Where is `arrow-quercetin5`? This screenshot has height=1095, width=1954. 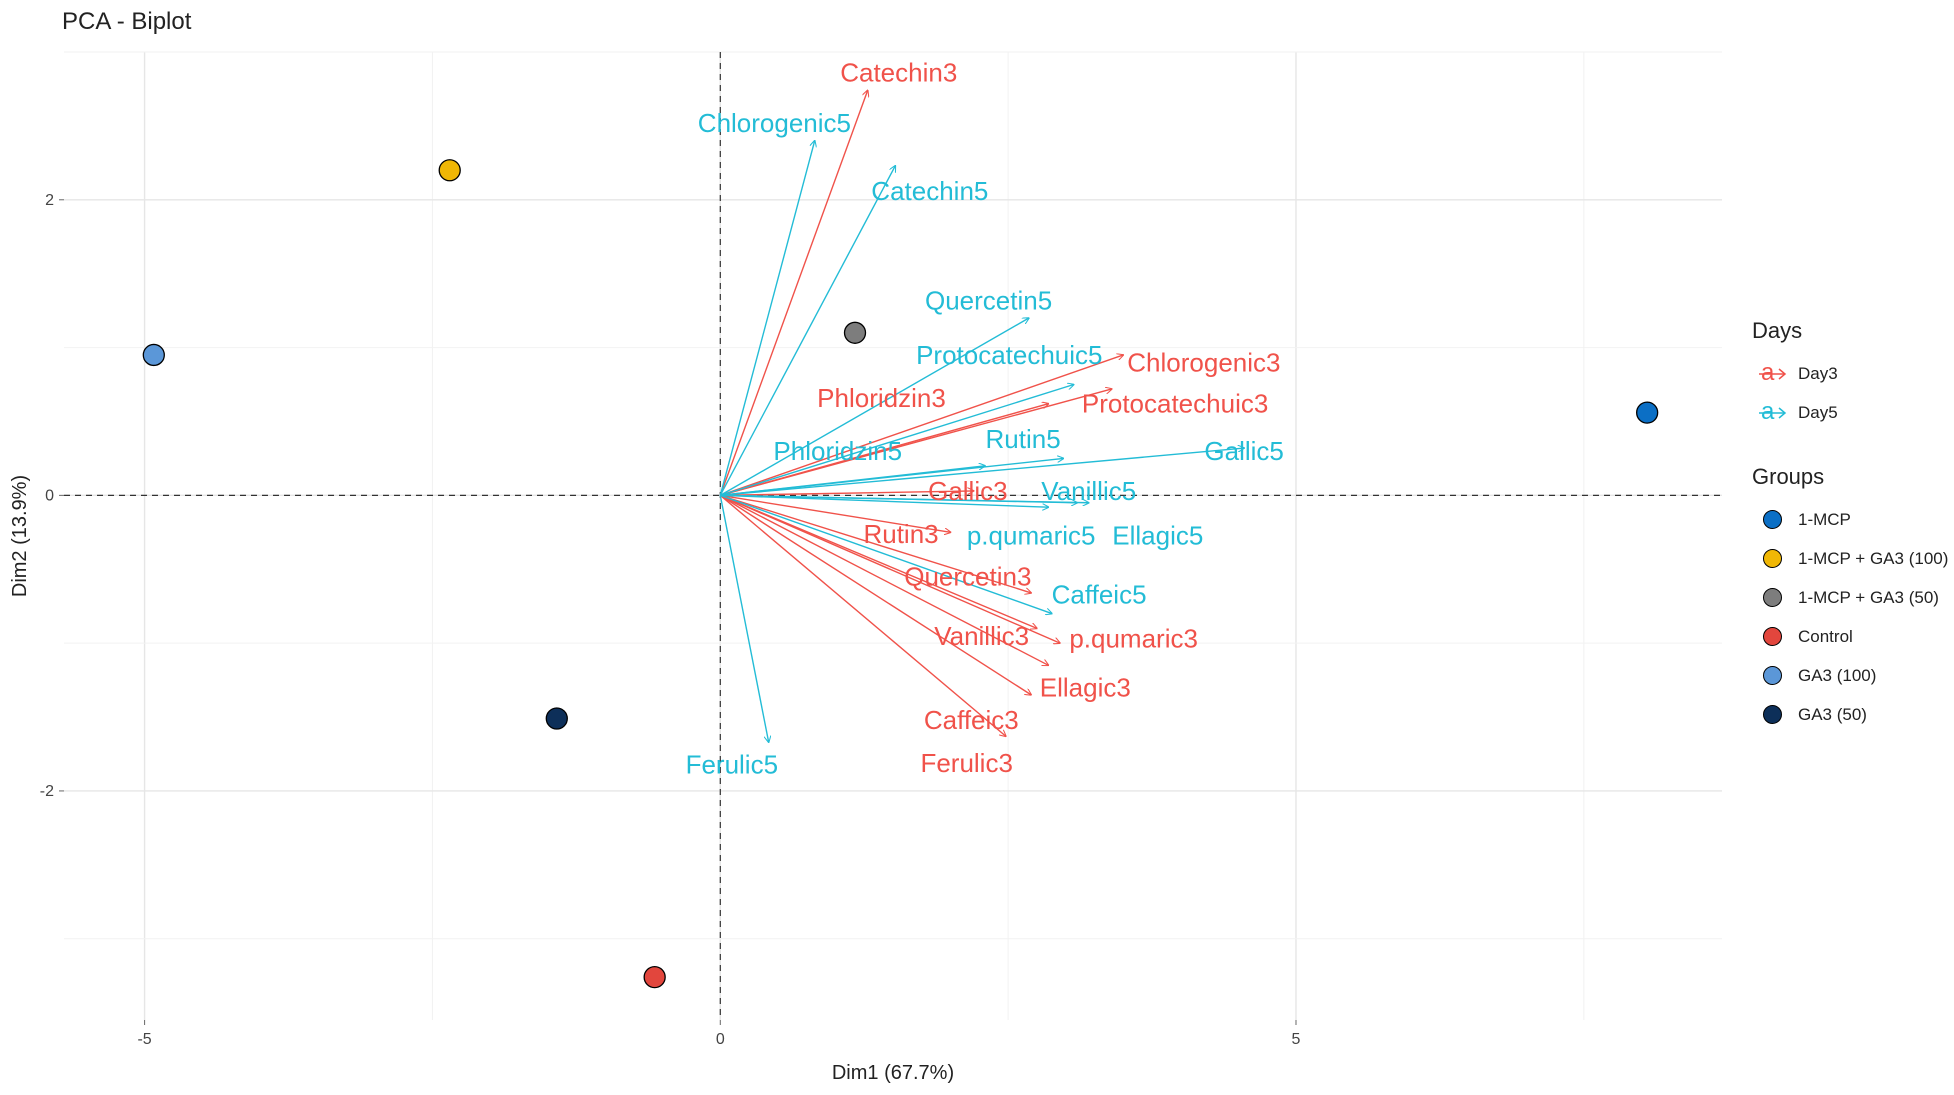 arrow-quercetin5 is located at coordinates (874, 407).